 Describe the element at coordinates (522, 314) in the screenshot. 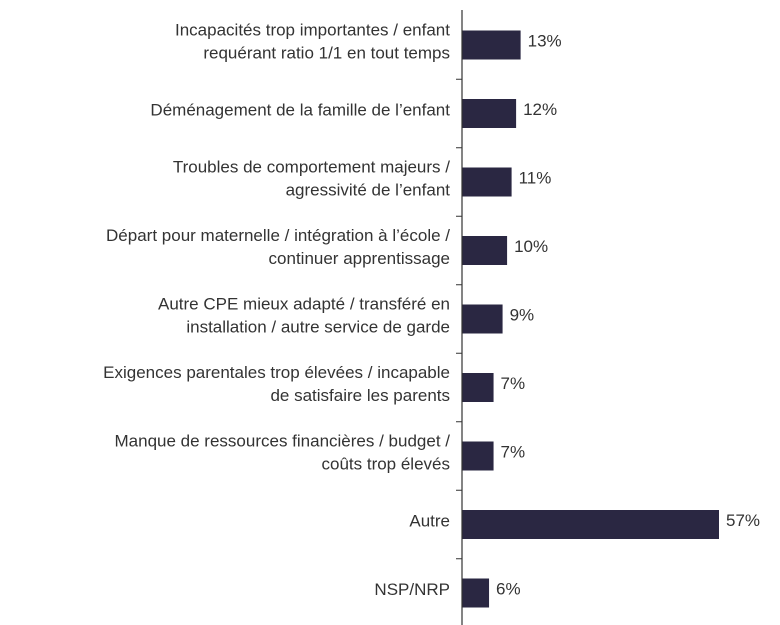

I see `value-label: 9%` at that location.